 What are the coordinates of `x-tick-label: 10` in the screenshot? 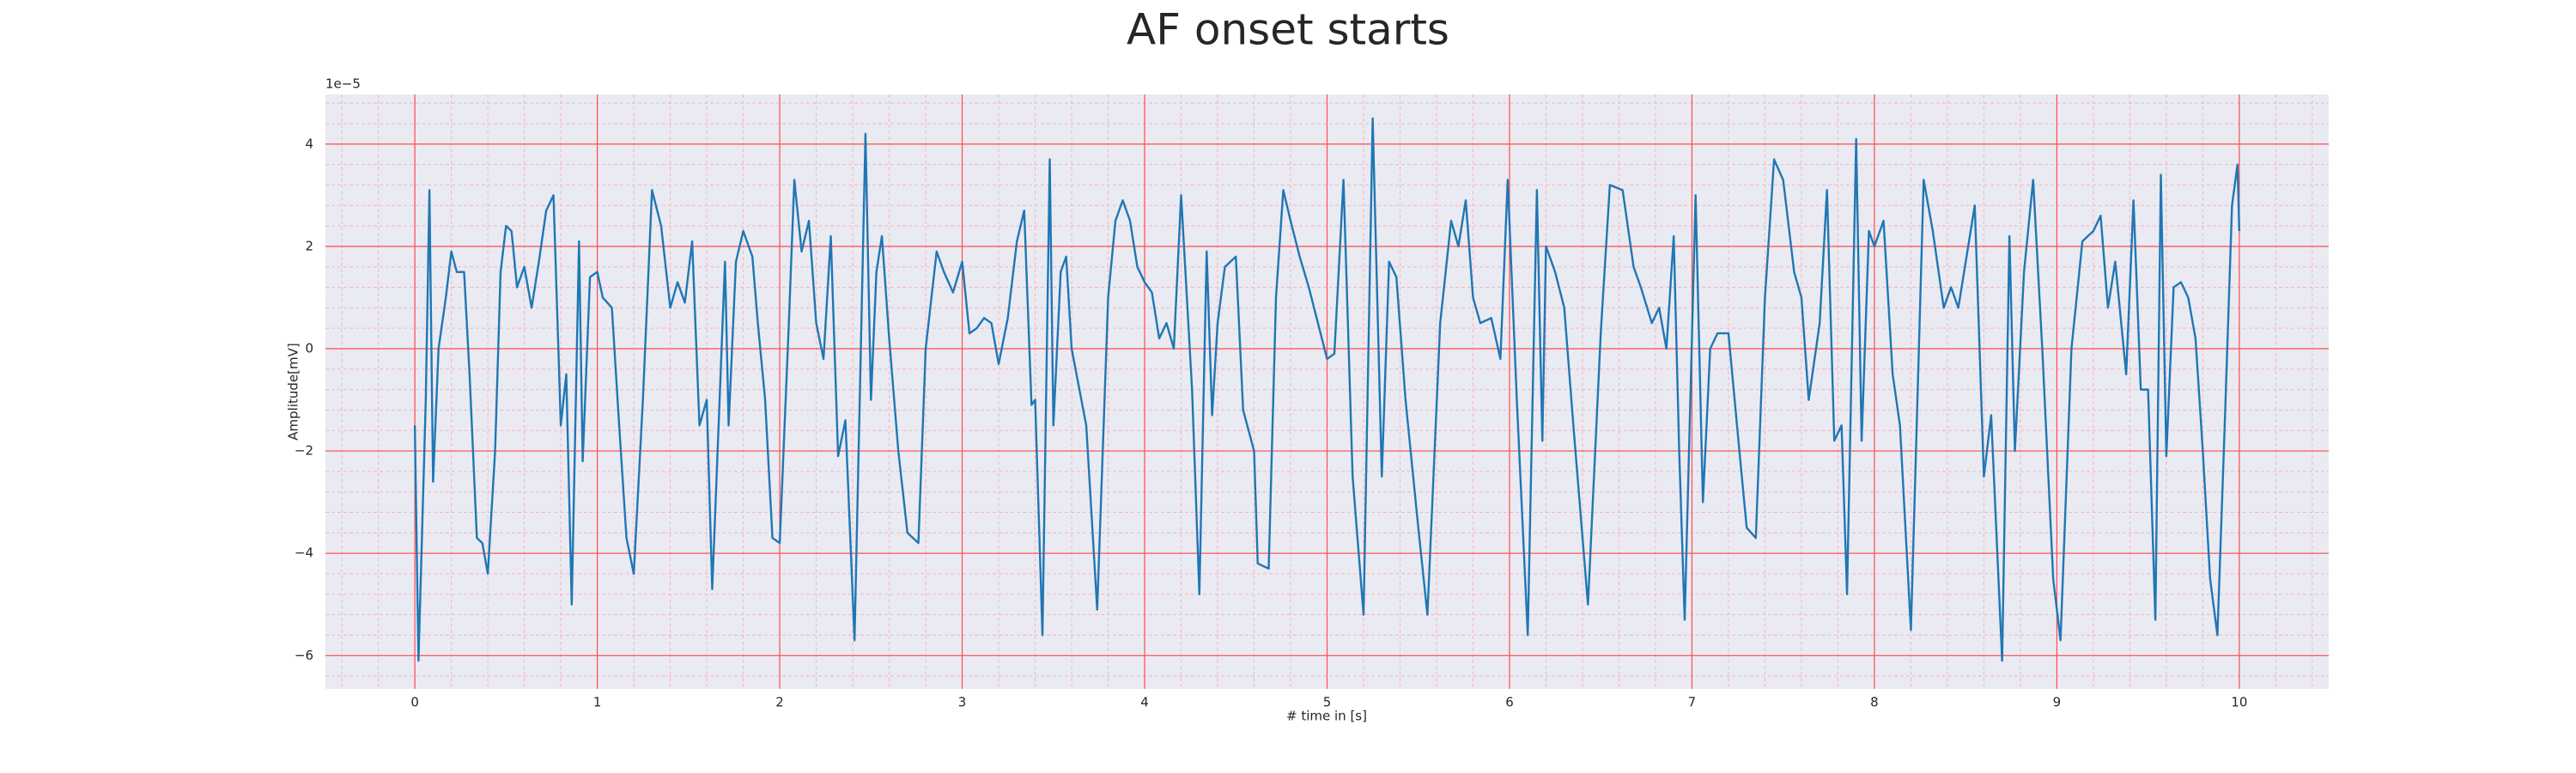 It's located at (2239, 702).